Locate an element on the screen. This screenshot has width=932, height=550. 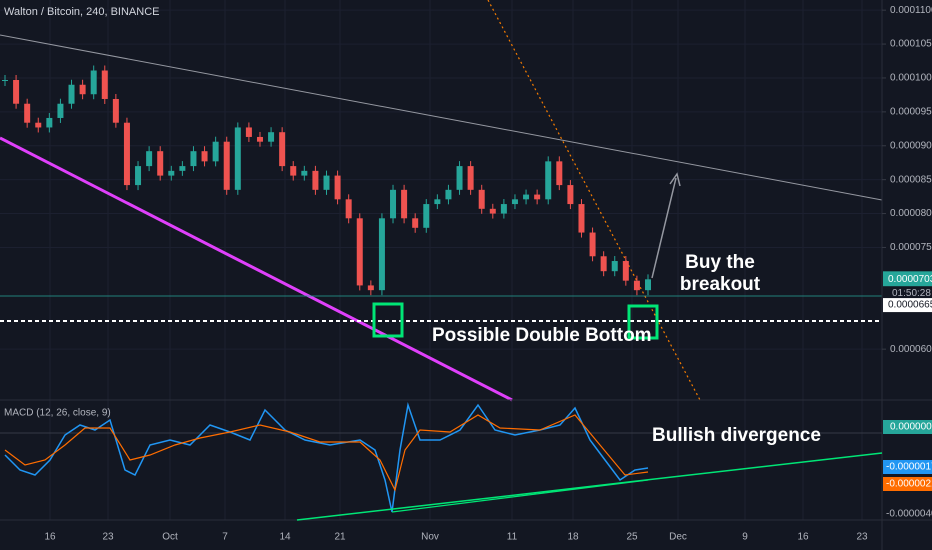
last-price: 0.0000703 is located at coordinates (910, 279).